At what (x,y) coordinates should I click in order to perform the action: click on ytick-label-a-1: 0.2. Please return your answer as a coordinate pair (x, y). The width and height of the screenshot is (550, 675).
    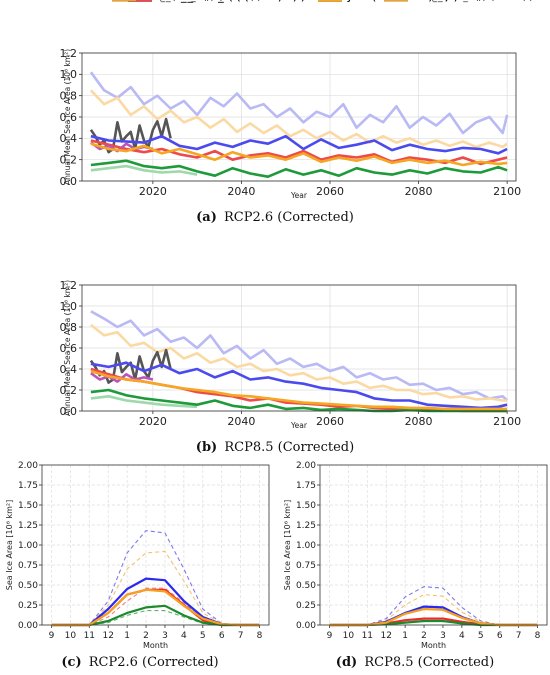
    Looking at the image, I should click on (69, 160).